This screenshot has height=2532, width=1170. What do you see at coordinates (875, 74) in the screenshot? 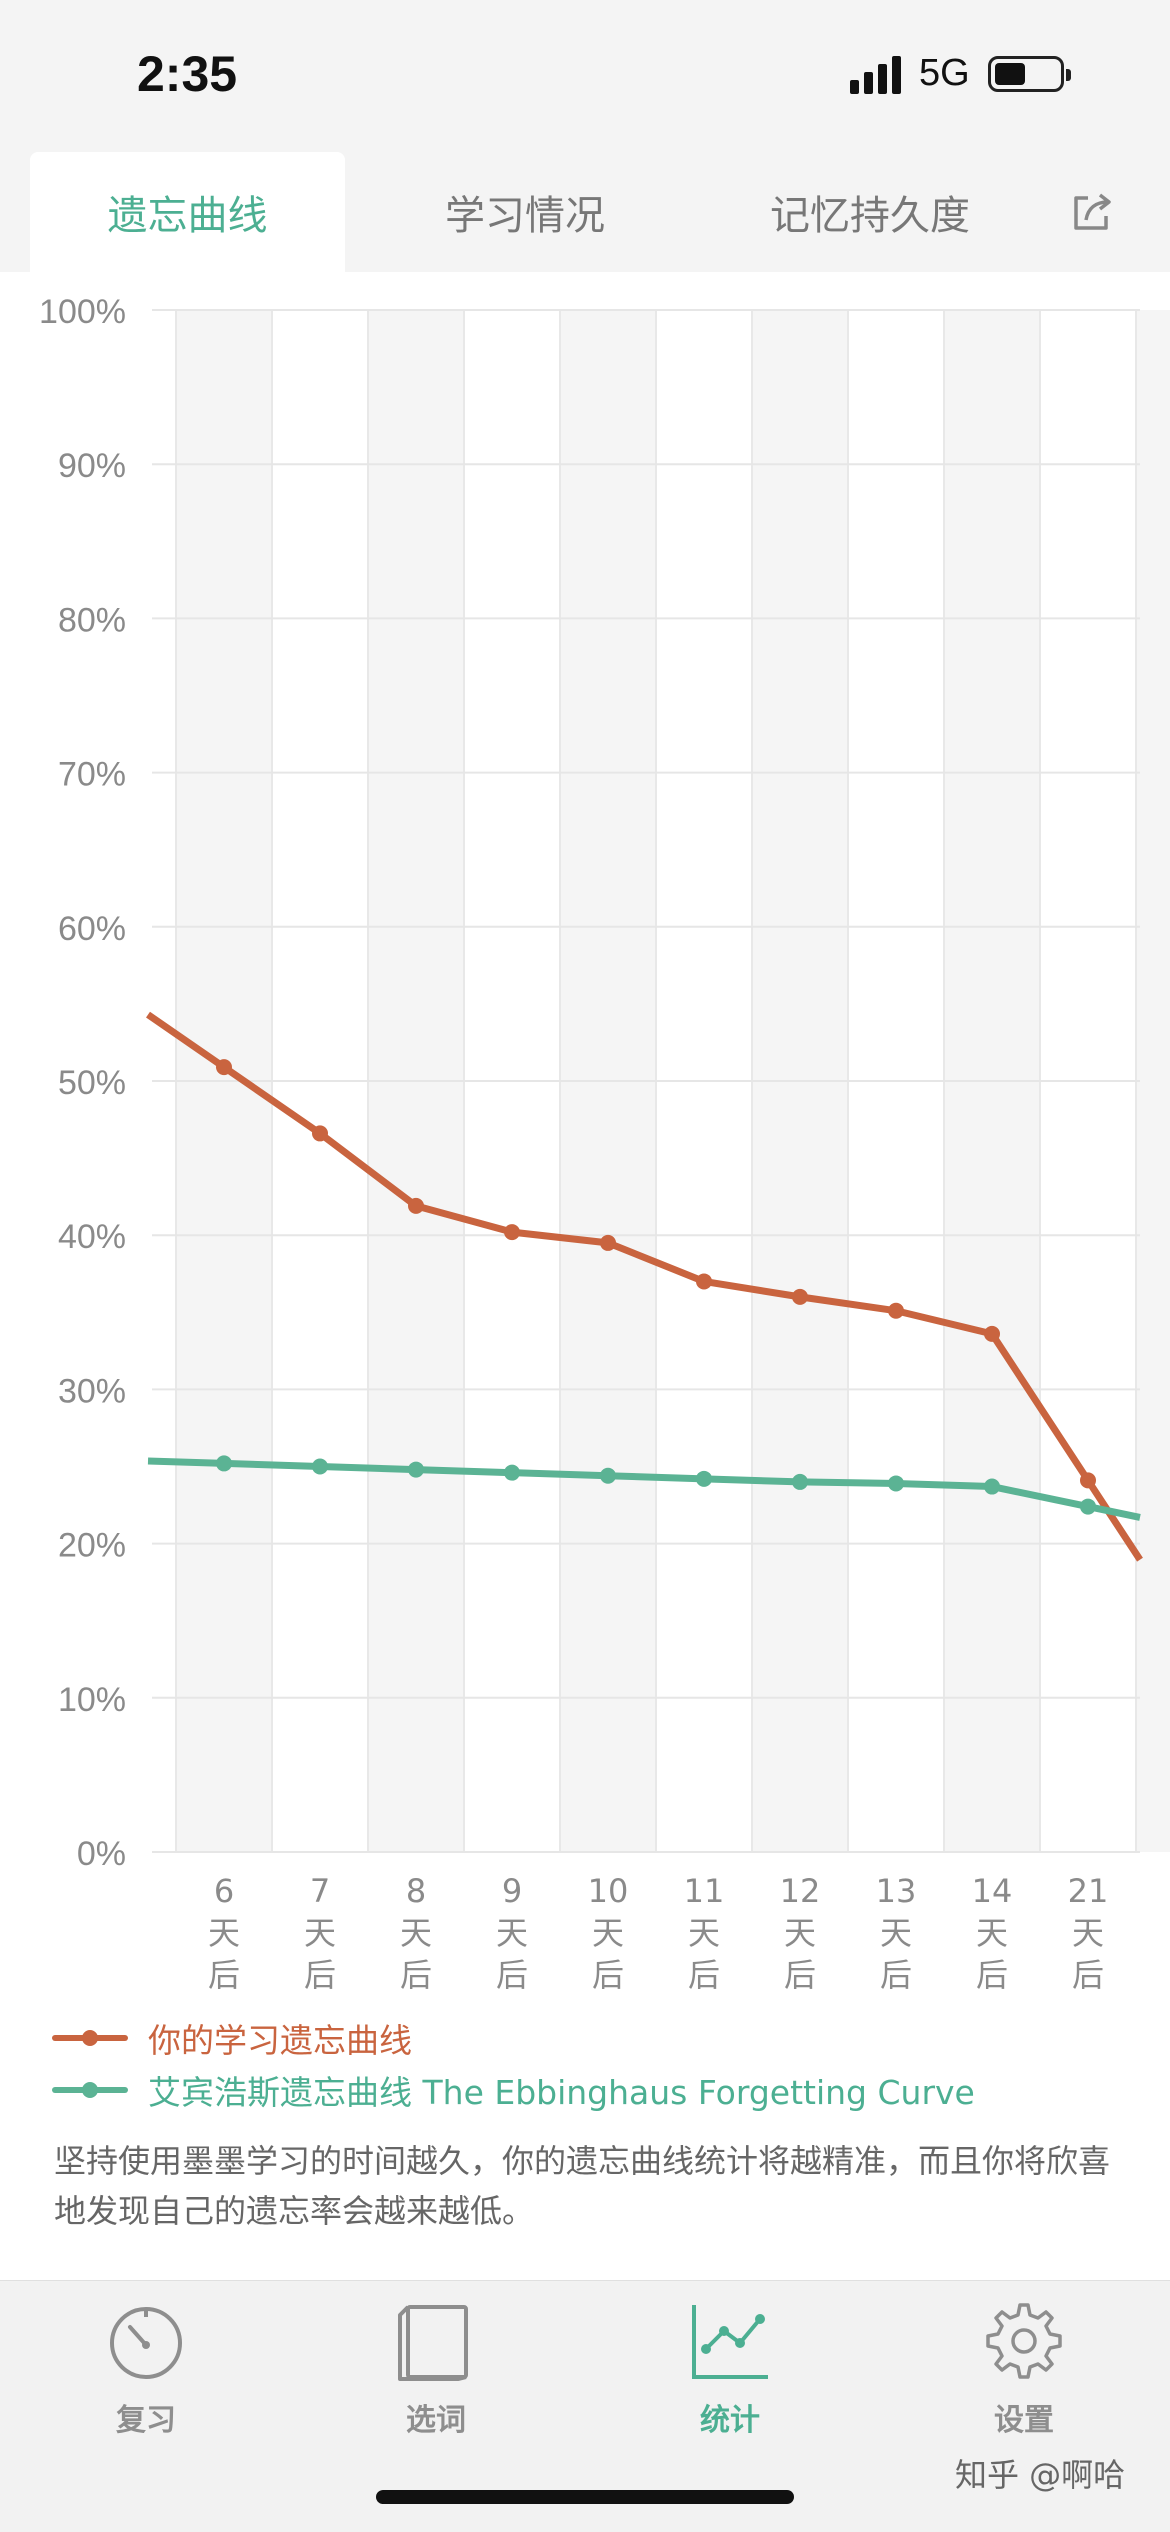
I see `signal-icon` at bounding box center [875, 74].